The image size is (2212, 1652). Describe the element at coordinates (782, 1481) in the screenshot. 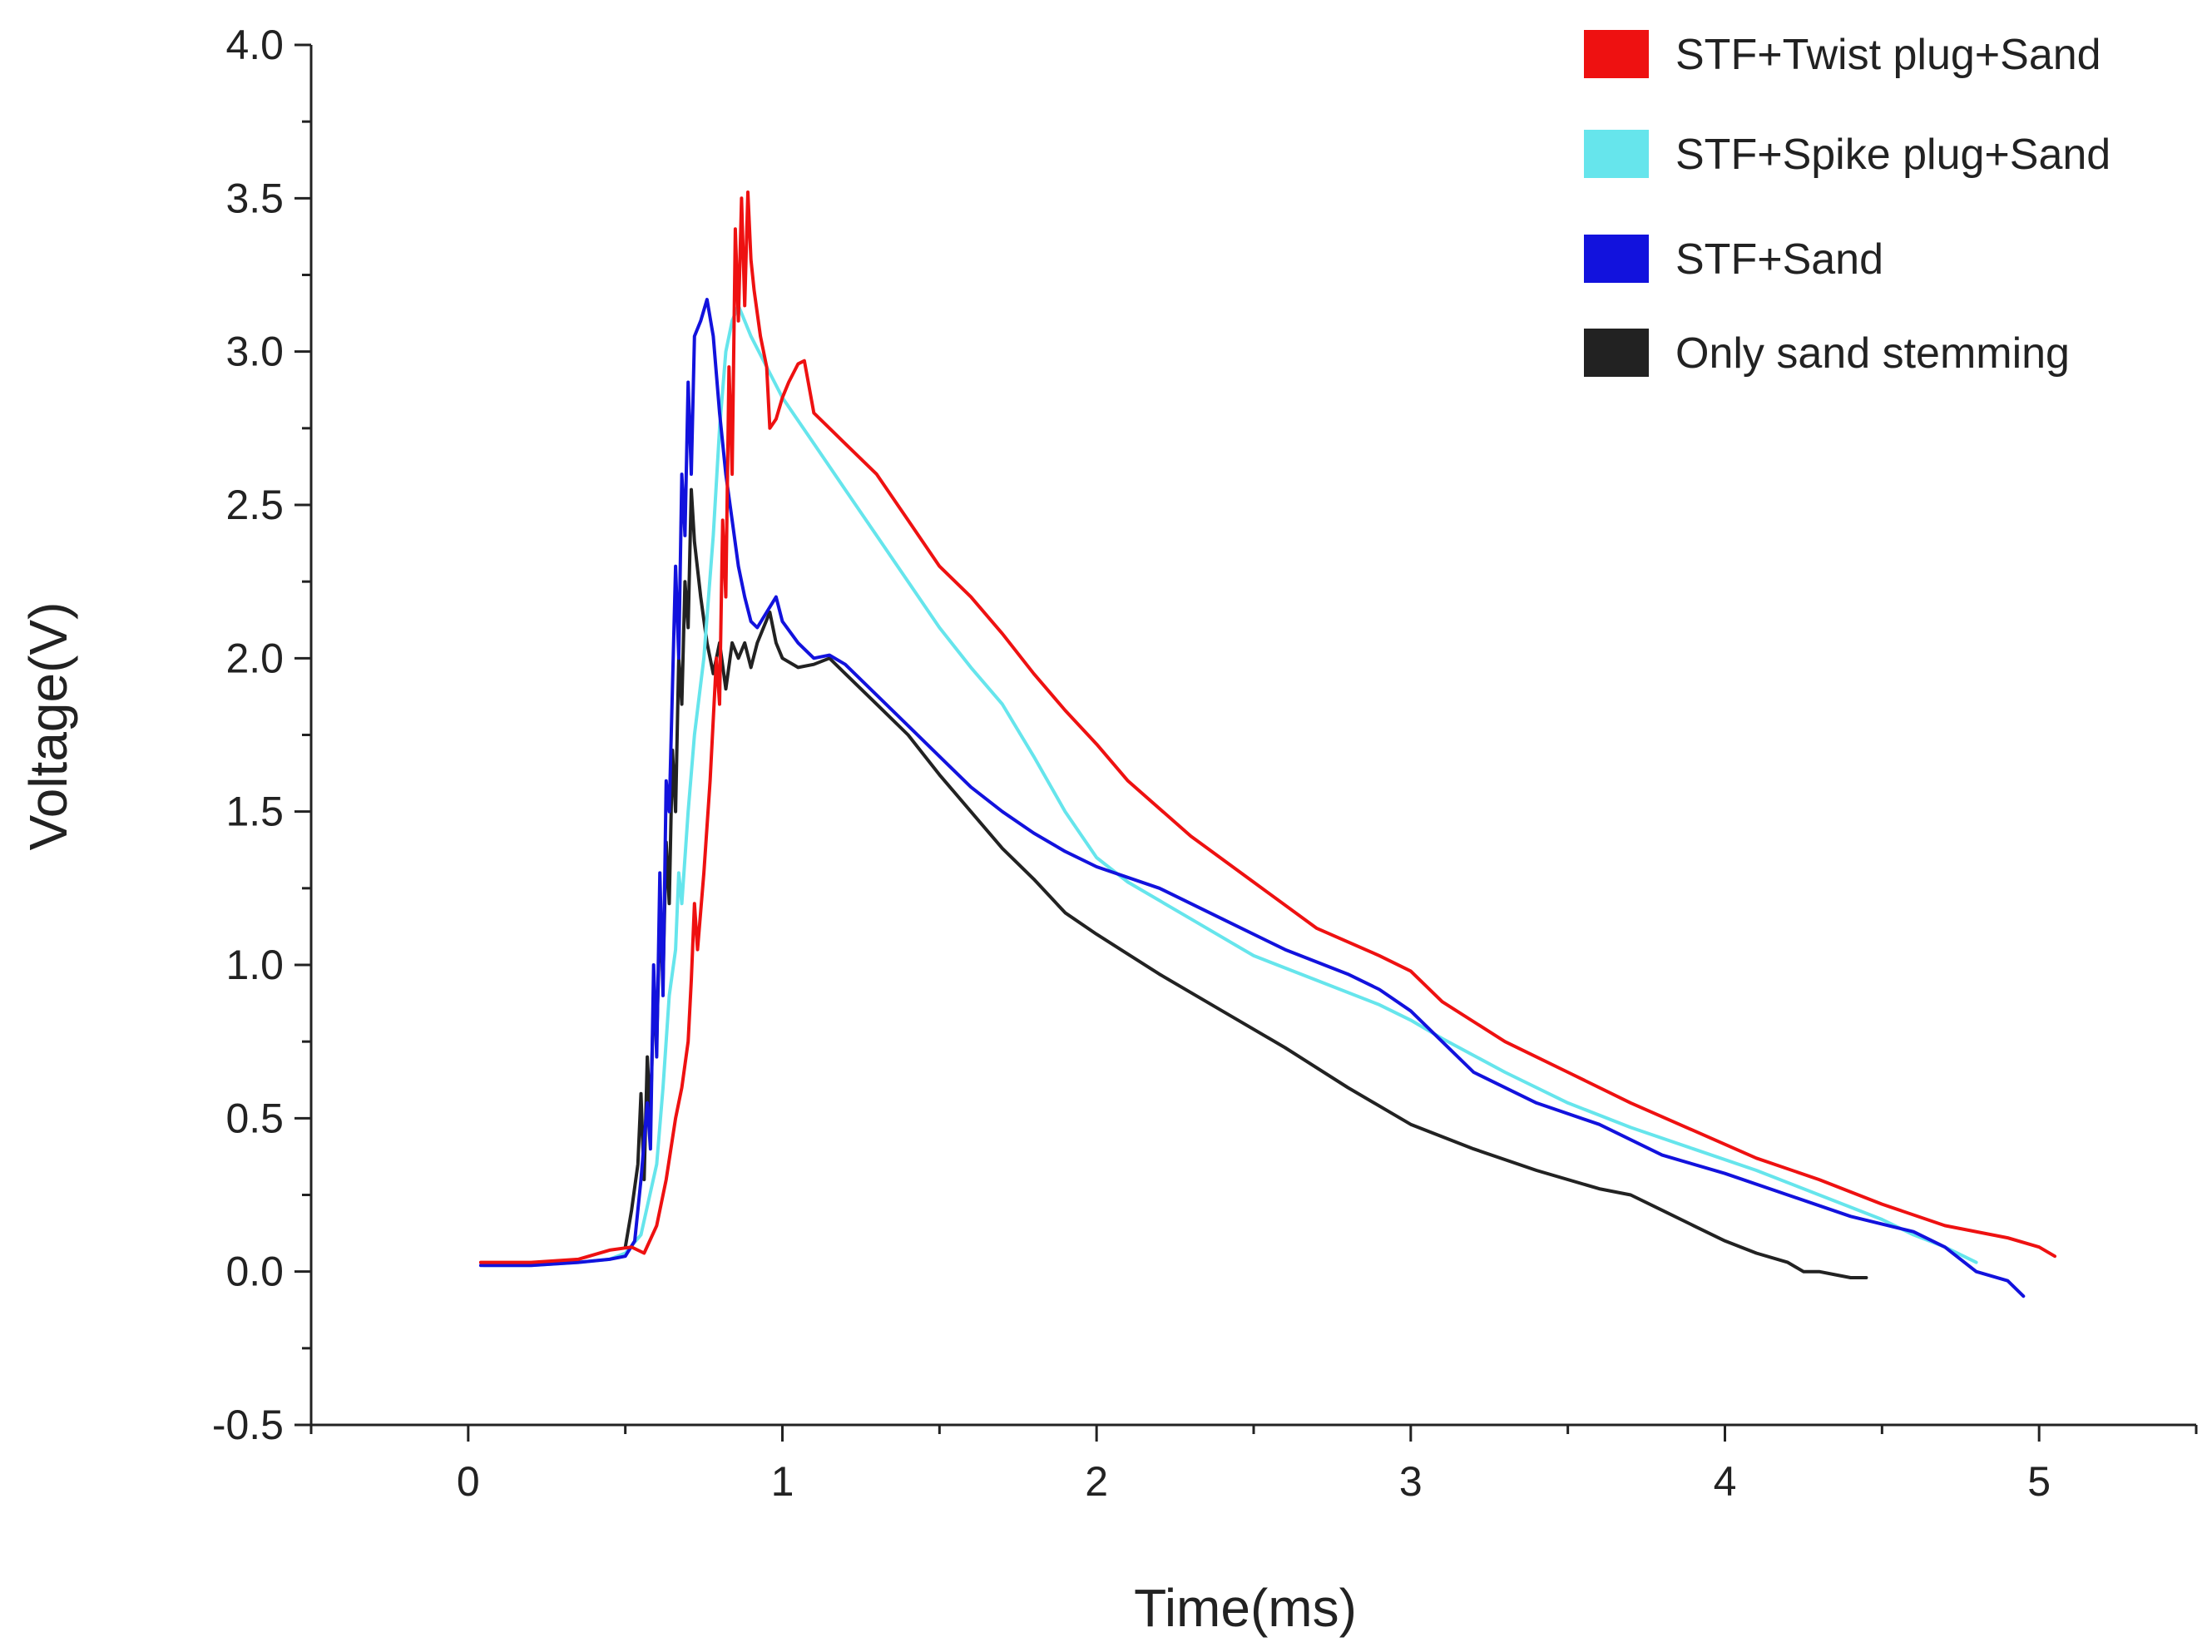

I see `x-tick-label: 1` at that location.